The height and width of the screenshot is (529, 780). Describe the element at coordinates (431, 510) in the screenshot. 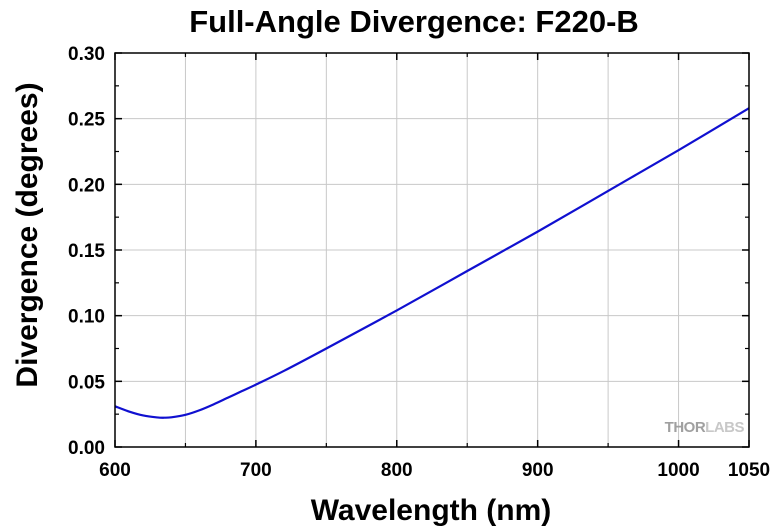

I see `x-axis-label: Wavelength (nm)` at that location.